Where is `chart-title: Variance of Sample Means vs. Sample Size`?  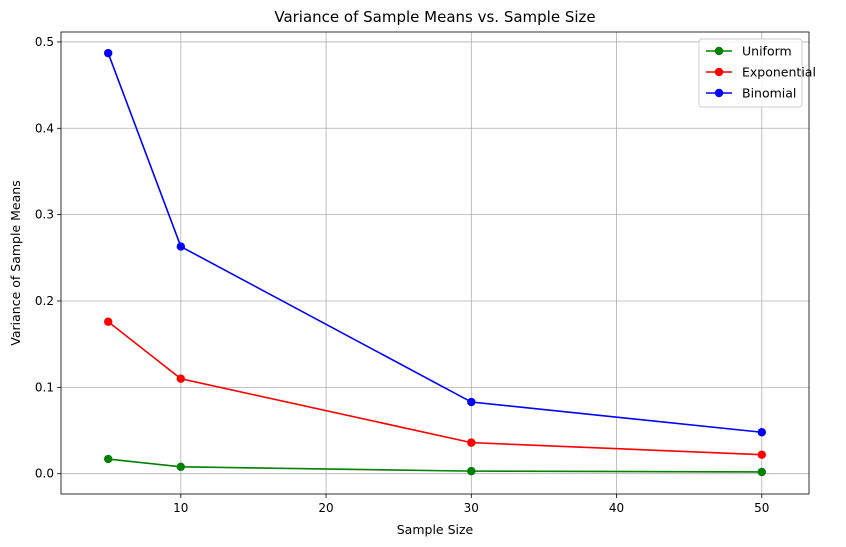 chart-title: Variance of Sample Means vs. Sample Size is located at coordinates (434, 17).